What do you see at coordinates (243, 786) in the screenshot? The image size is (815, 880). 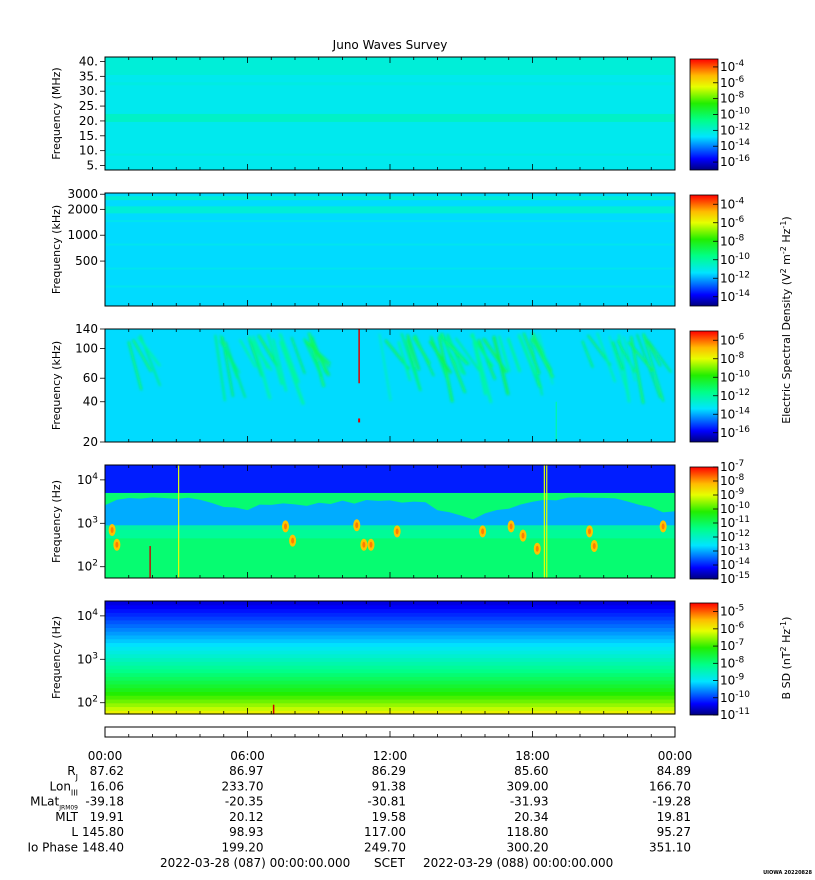 I see `ephemeris-value: 233.70` at bounding box center [243, 786].